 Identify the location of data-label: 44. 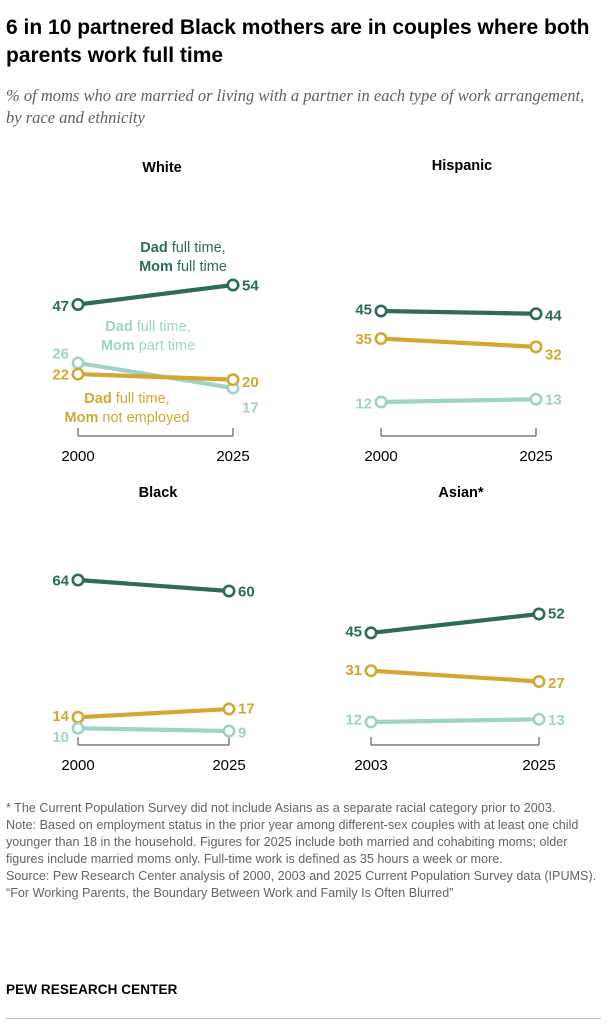
(553, 315).